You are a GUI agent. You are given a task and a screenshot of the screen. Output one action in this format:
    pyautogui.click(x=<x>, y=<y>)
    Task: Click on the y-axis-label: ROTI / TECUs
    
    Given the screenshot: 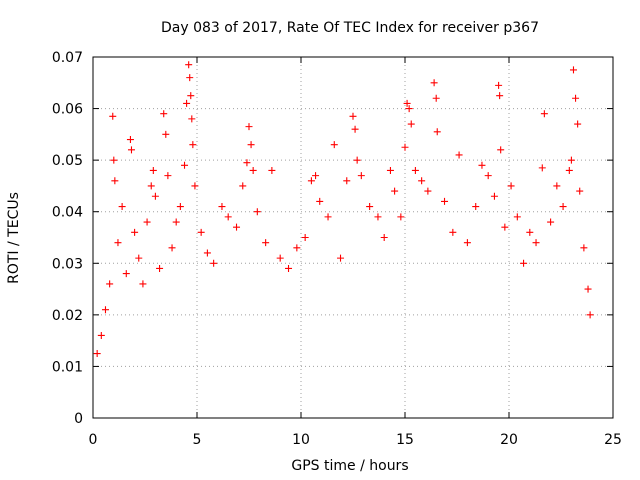 What is the action you would take?
    pyautogui.click(x=14, y=238)
    